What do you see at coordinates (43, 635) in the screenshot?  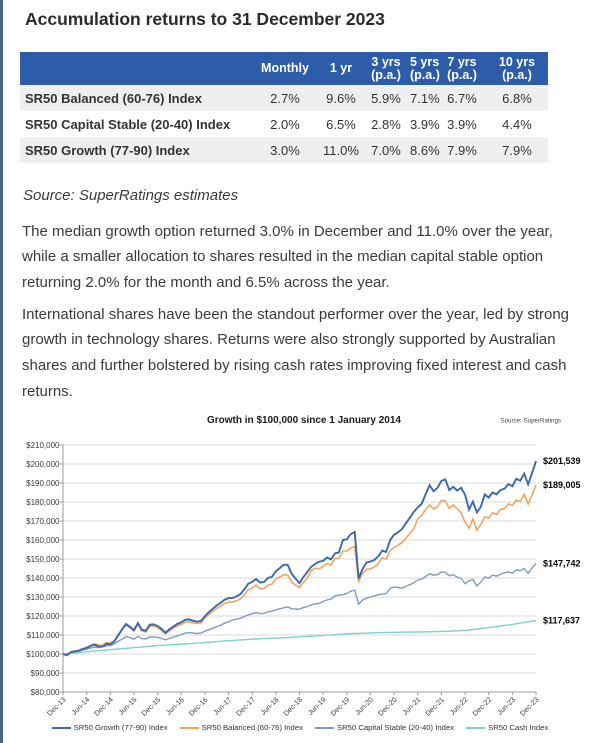 I see `svg-text: $110,000` at bounding box center [43, 635].